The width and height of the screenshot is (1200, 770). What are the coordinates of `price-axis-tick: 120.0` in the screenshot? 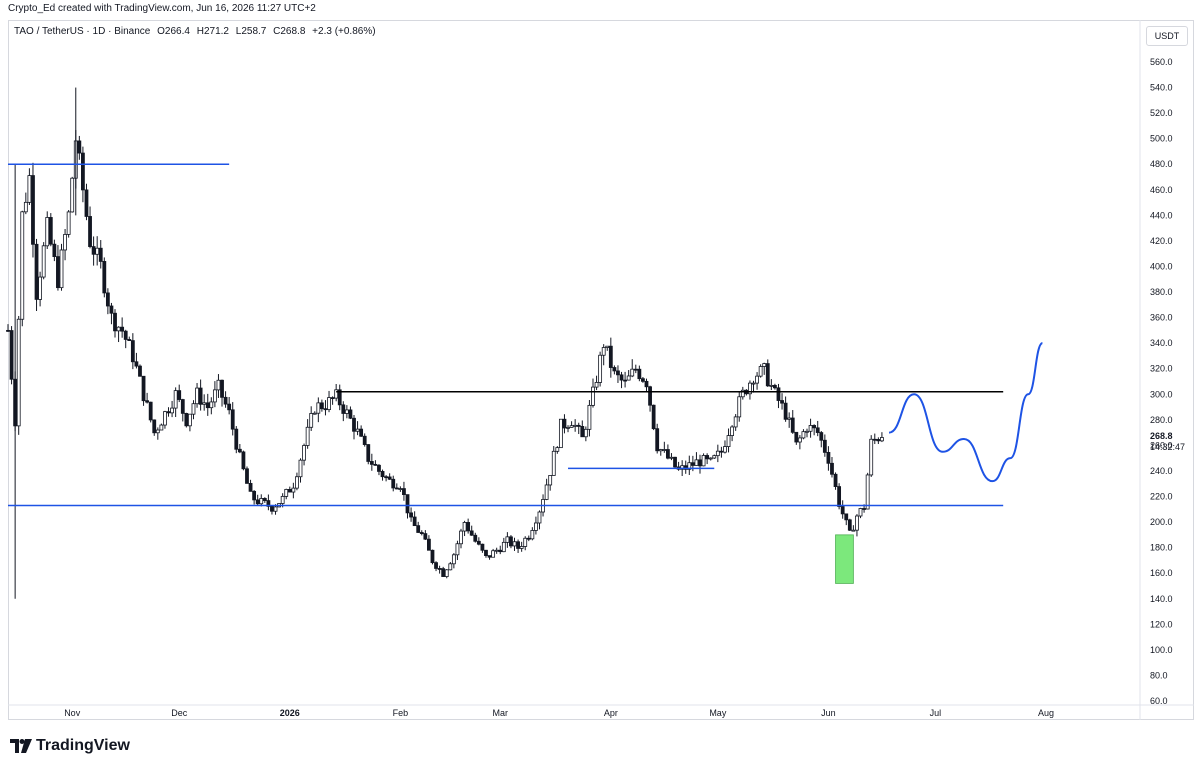 It's located at (1161, 624).